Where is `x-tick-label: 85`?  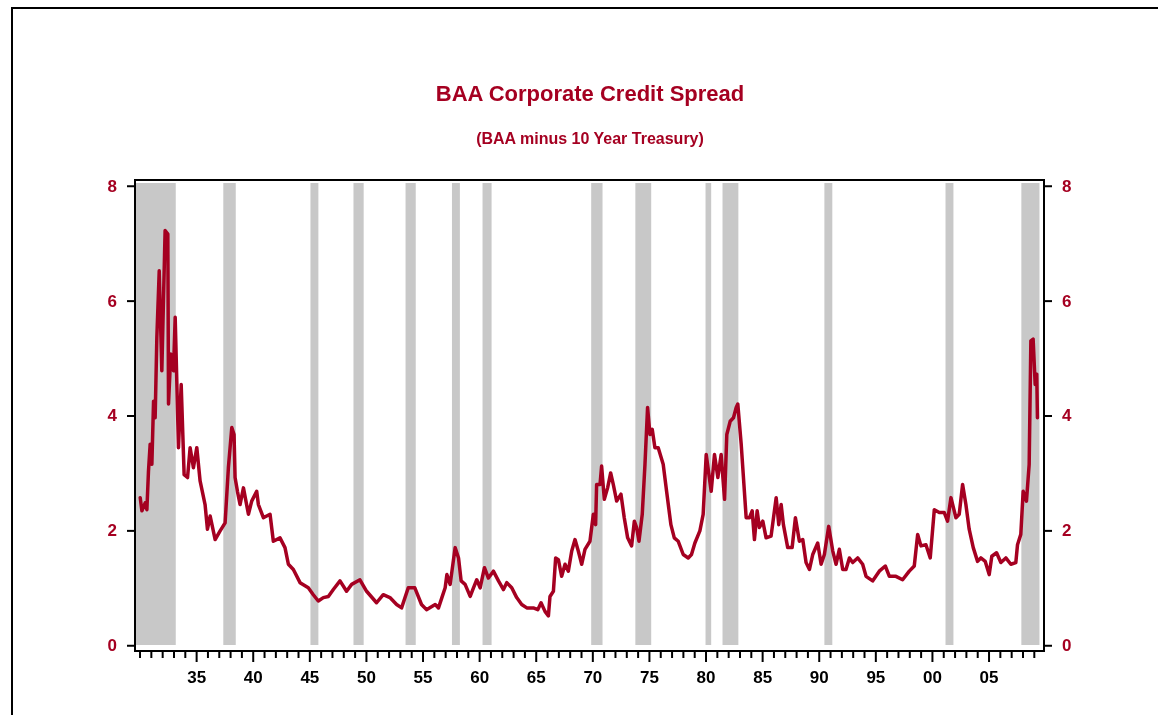
x-tick-label: 85 is located at coordinates (763, 678).